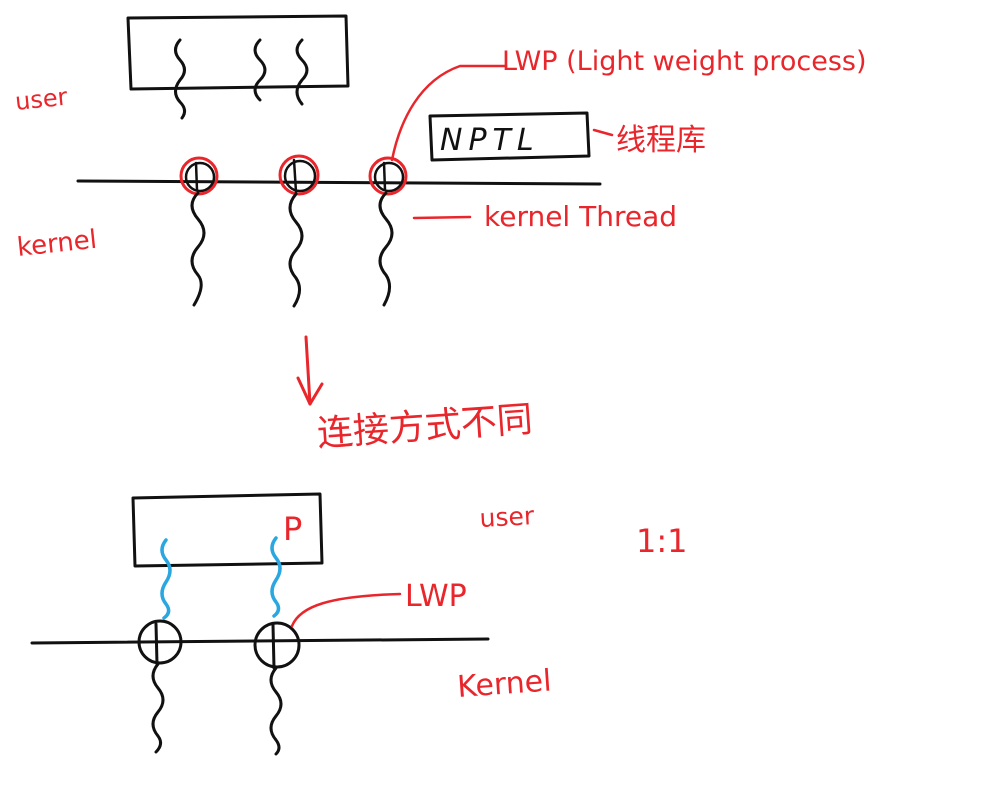 The width and height of the screenshot is (1004, 812). Describe the element at coordinates (57, 244) in the screenshot. I see `top-kernel-label: kernel` at that location.